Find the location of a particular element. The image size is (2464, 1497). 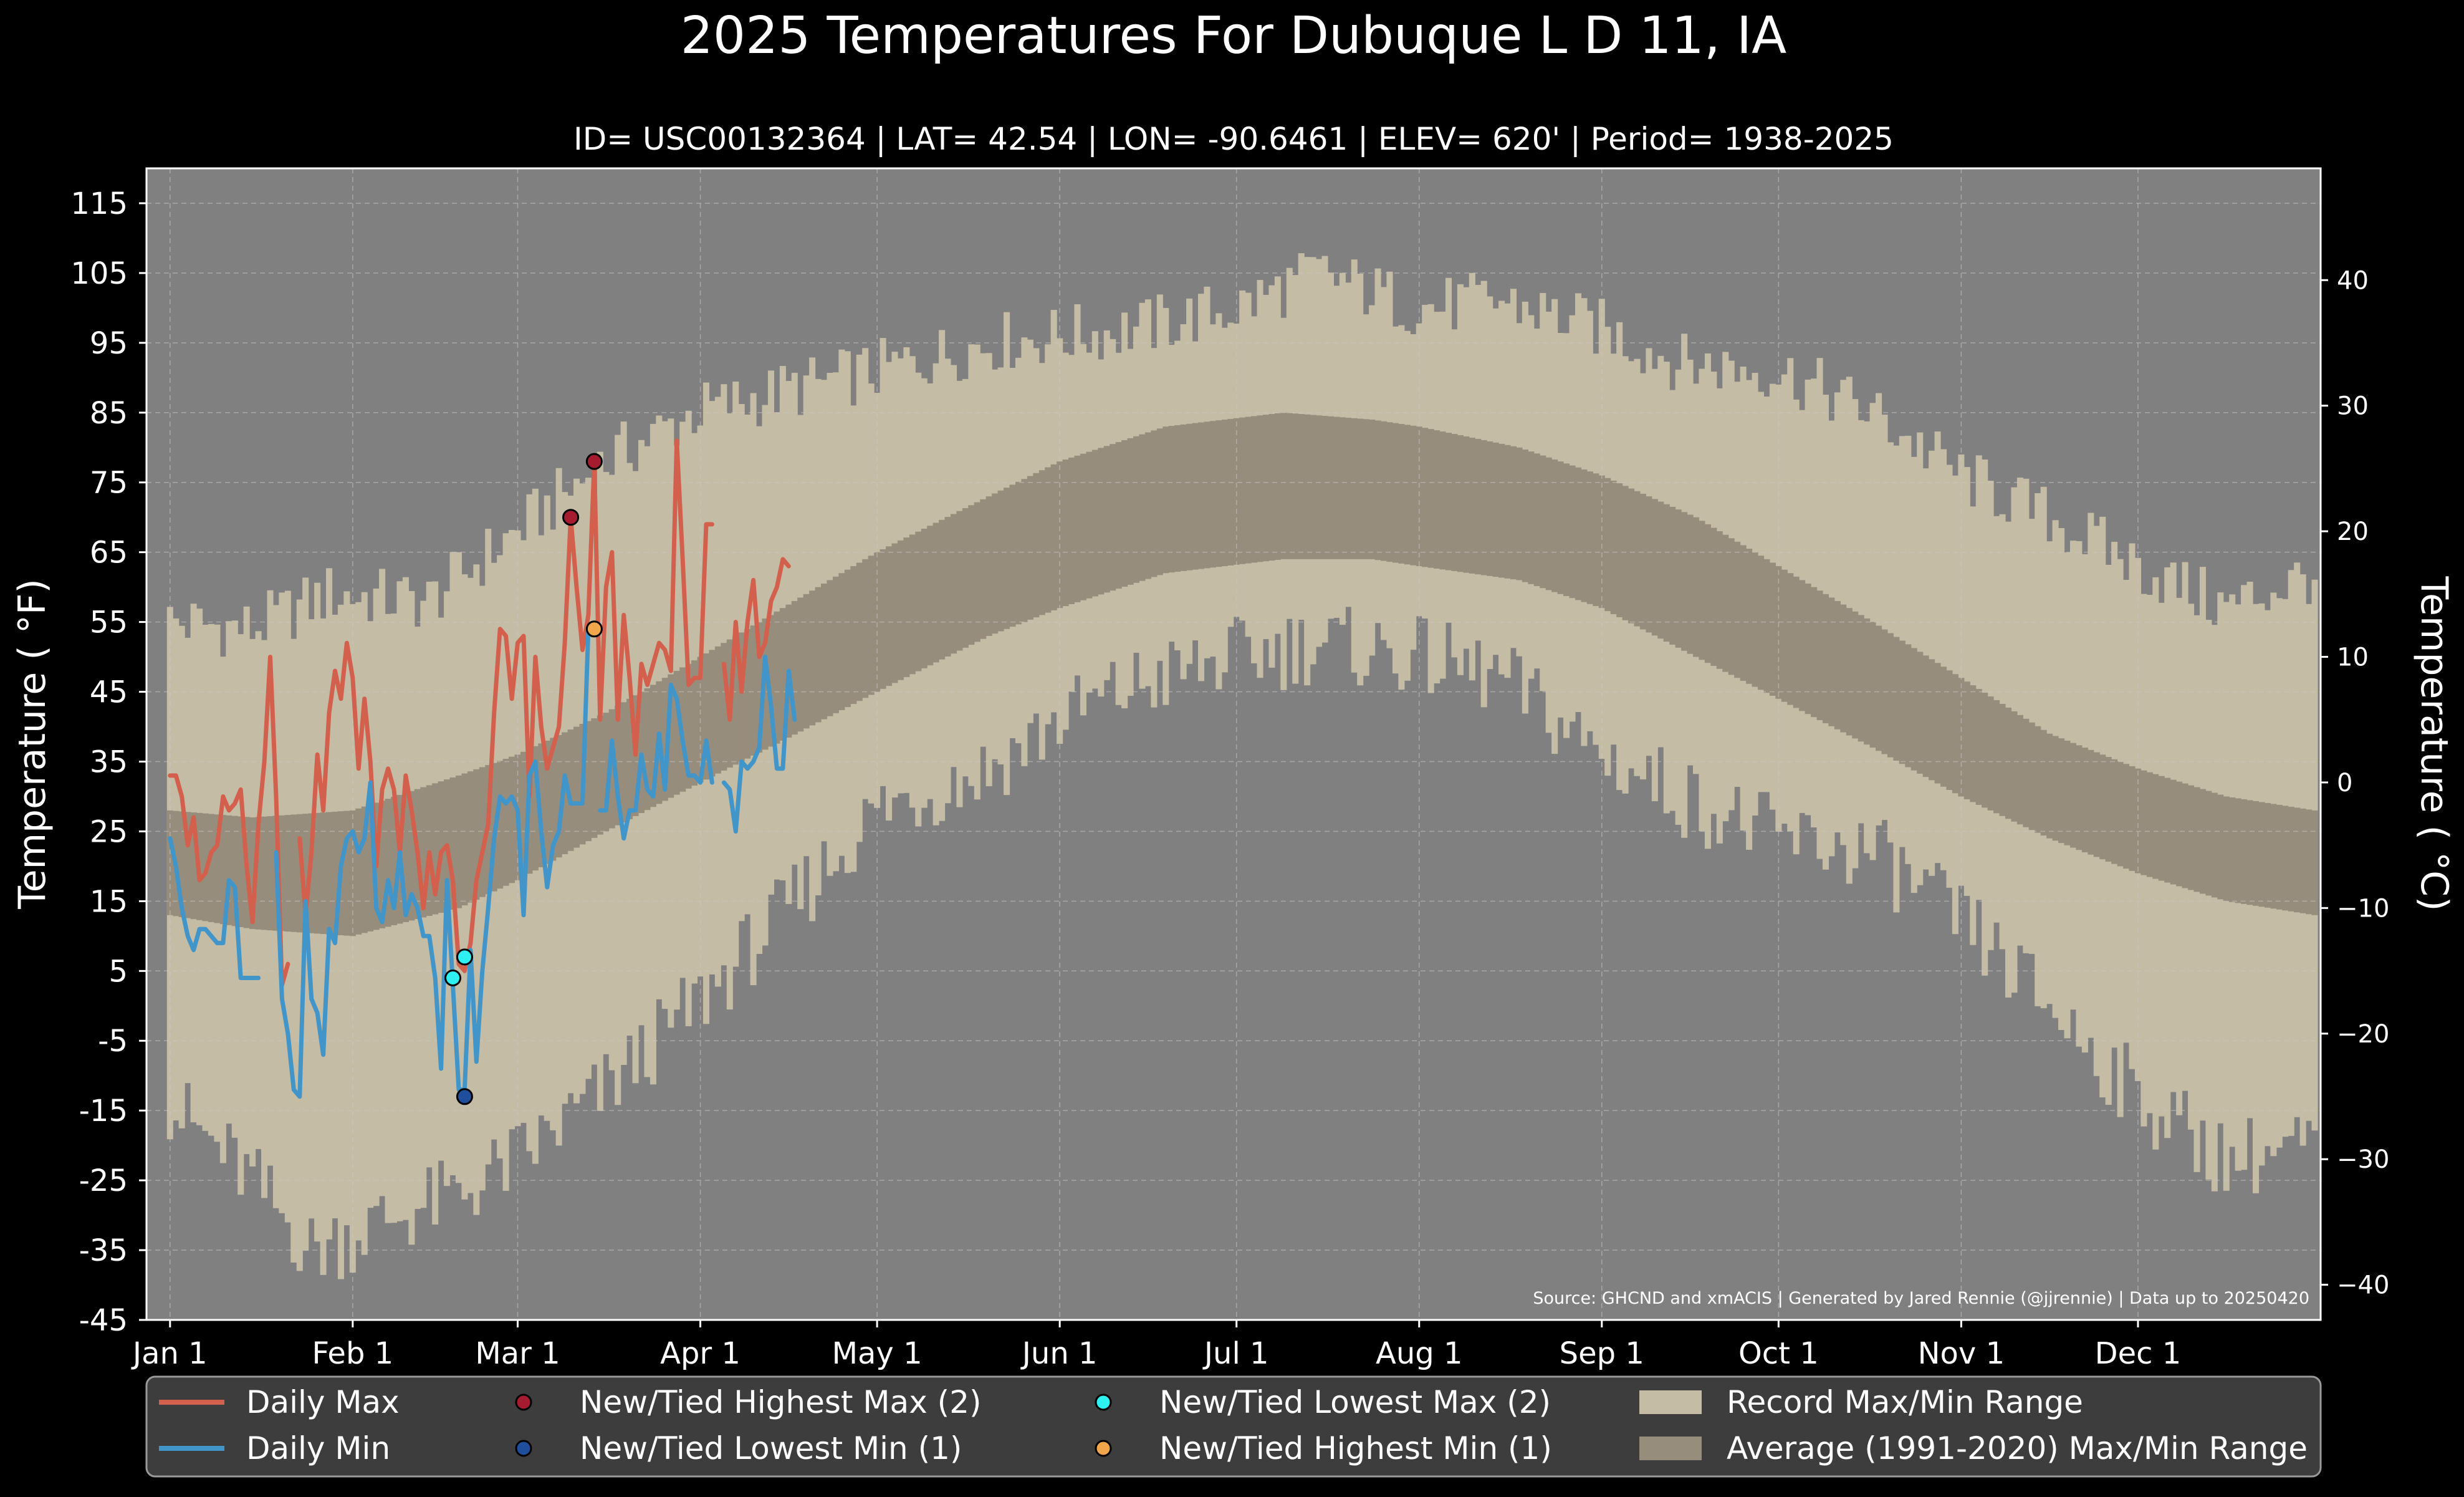

legend-label: New/Tied Highest Min (1) is located at coordinates (1355, 1448).